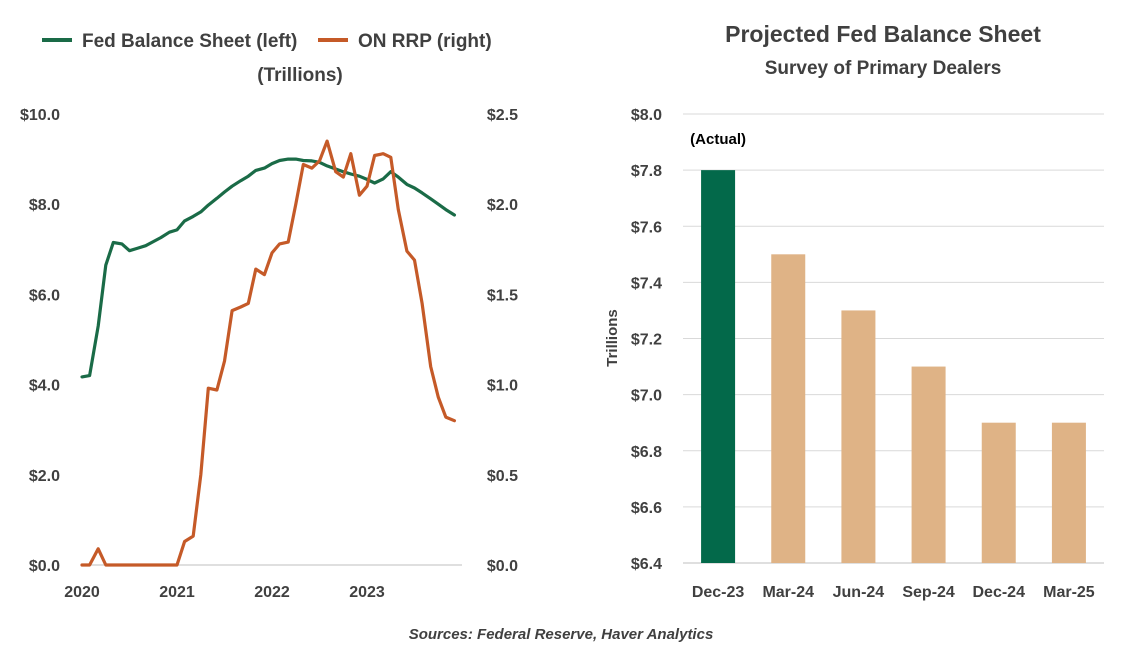 The width and height of the screenshot is (1122, 665). Describe the element at coordinates (893, 592) in the screenshot. I see `right-x-axis: Dec-23 Mar-24 Jun-24 Sep-24 Dec-24 Mar-25` at that location.